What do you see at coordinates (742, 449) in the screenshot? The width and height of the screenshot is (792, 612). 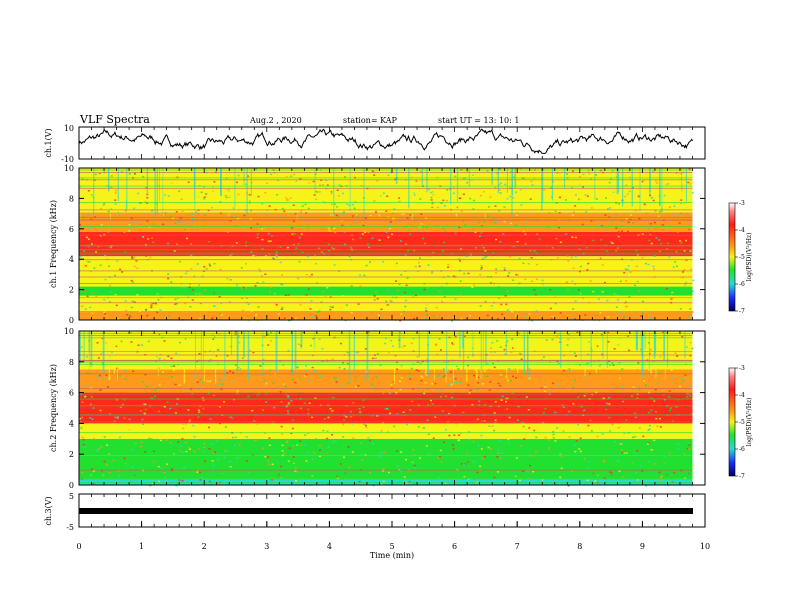 I see `spec2-cbtick-3: -6` at bounding box center [742, 449].